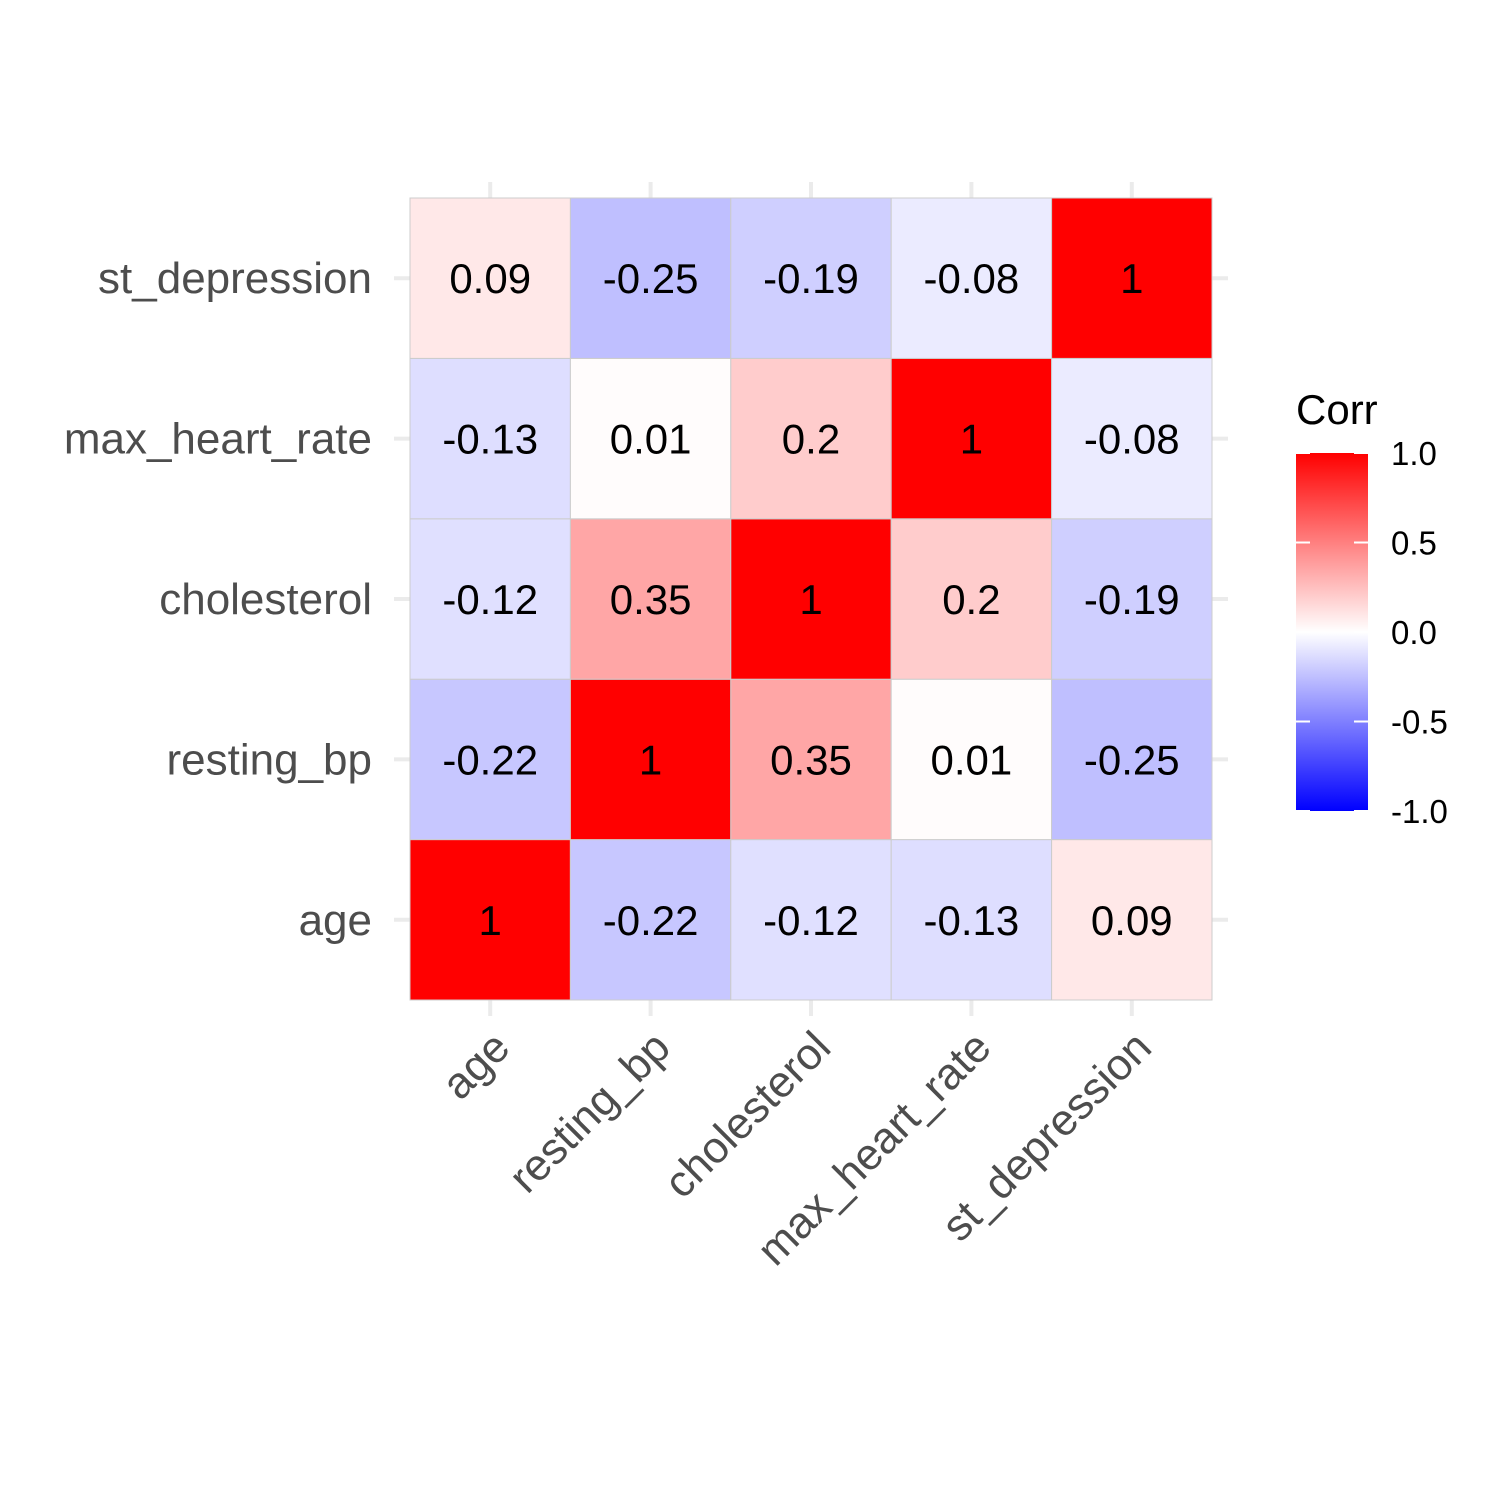 Image resolution: width=1500 pixels, height=1500 pixels. Describe the element at coordinates (235, 278) in the screenshot. I see `y-tick-label: st_depression` at that location.